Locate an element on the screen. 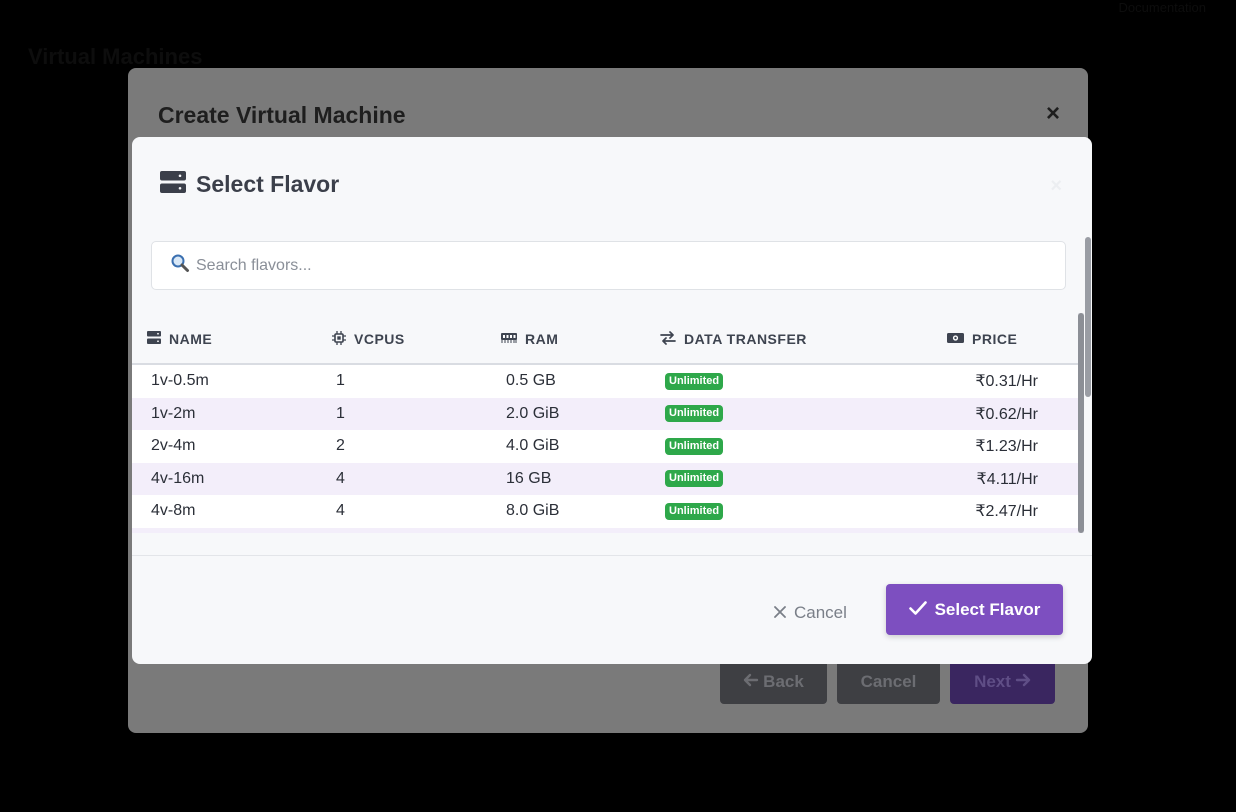 Image resolution: width=1236 pixels, height=812 pixels. column-header-name: NAME is located at coordinates (179, 339).